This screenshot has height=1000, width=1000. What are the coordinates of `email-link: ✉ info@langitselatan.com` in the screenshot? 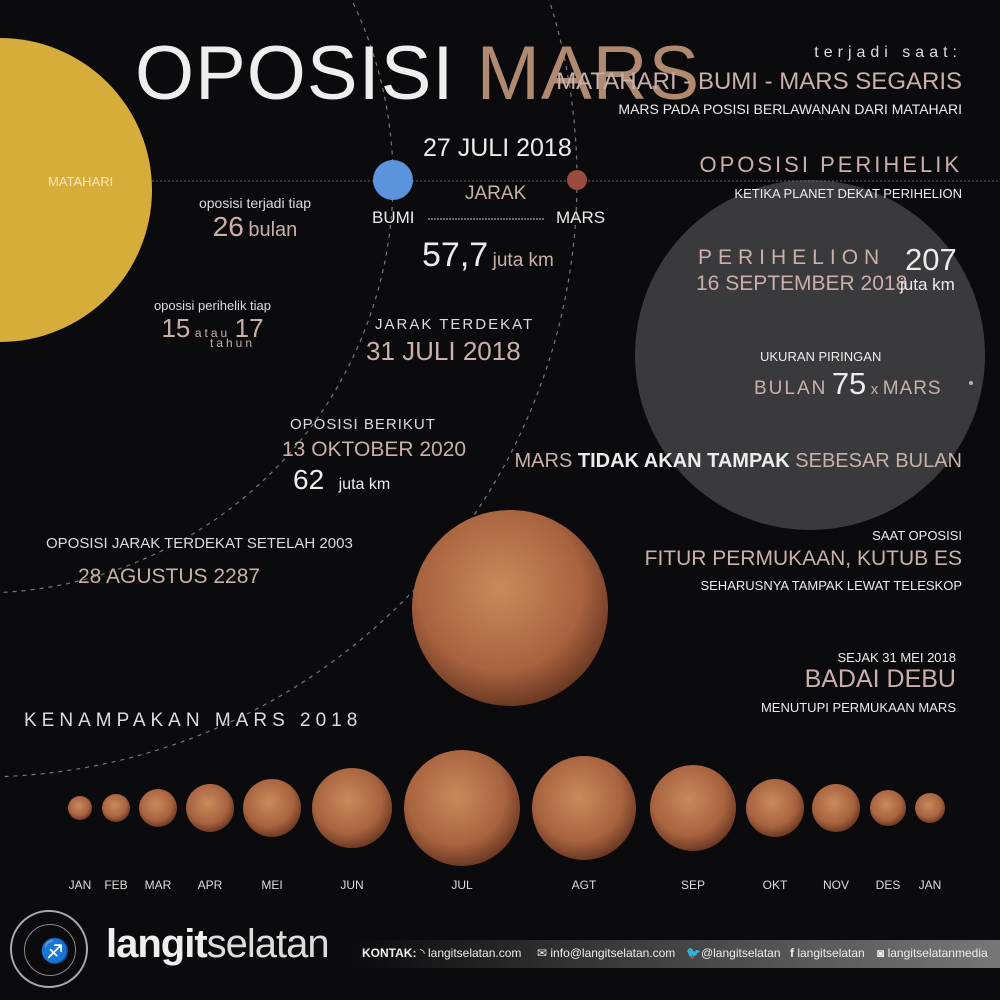 It's located at (606, 953).